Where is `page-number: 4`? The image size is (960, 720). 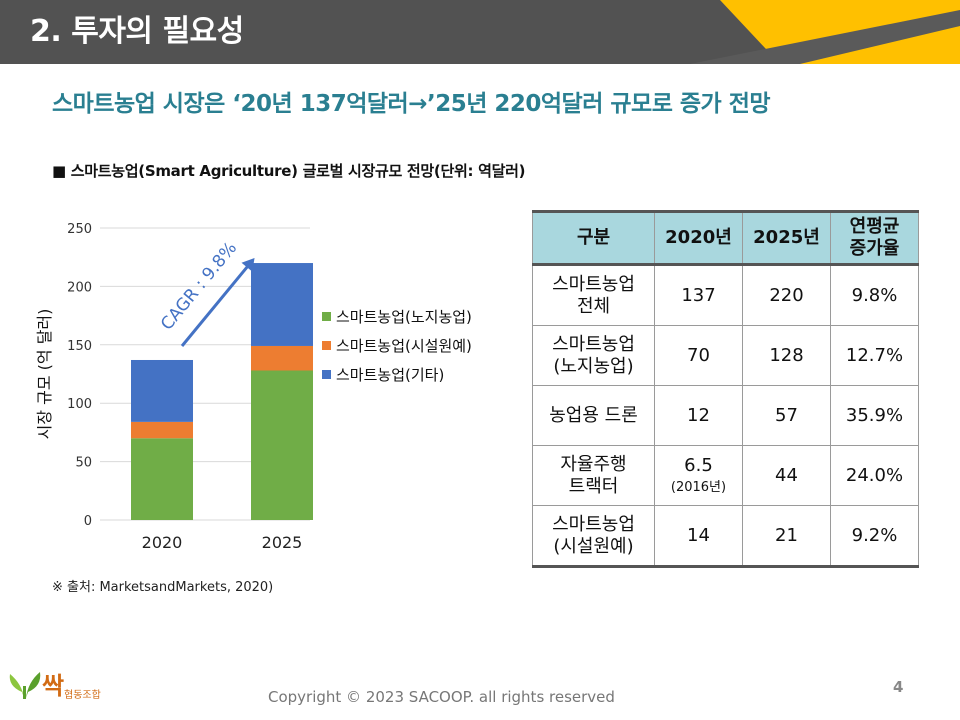
page-number: 4 is located at coordinates (898, 687).